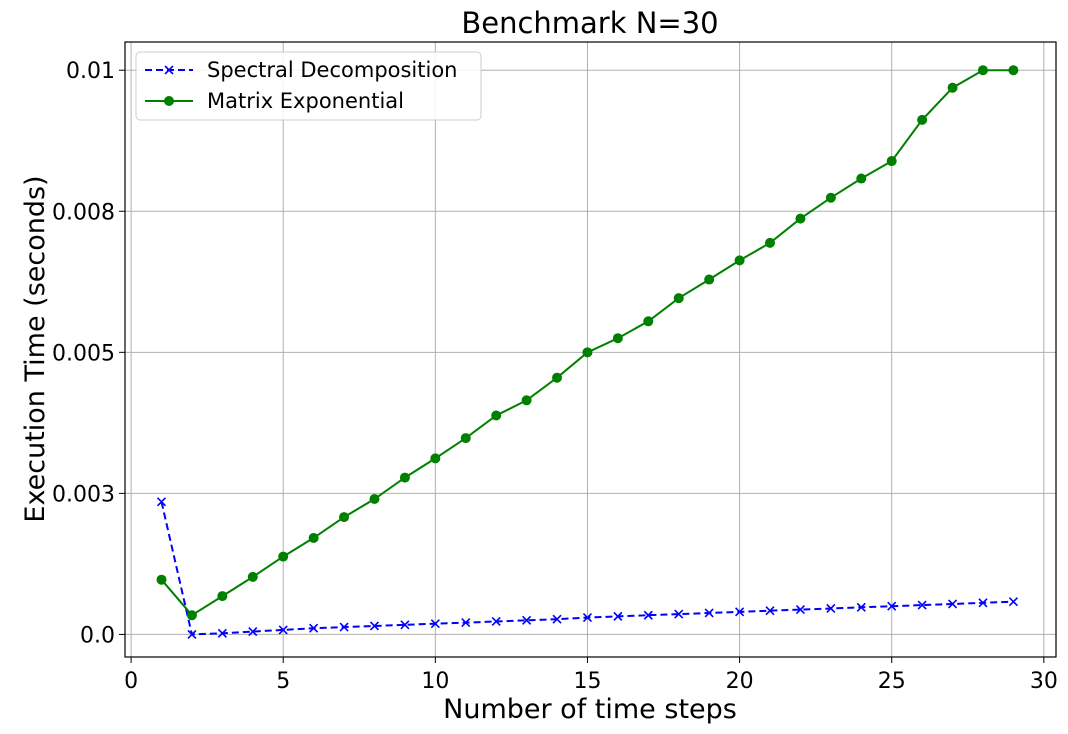  Describe the element at coordinates (435, 681) in the screenshot. I see `x-tick-label: 10` at that location.